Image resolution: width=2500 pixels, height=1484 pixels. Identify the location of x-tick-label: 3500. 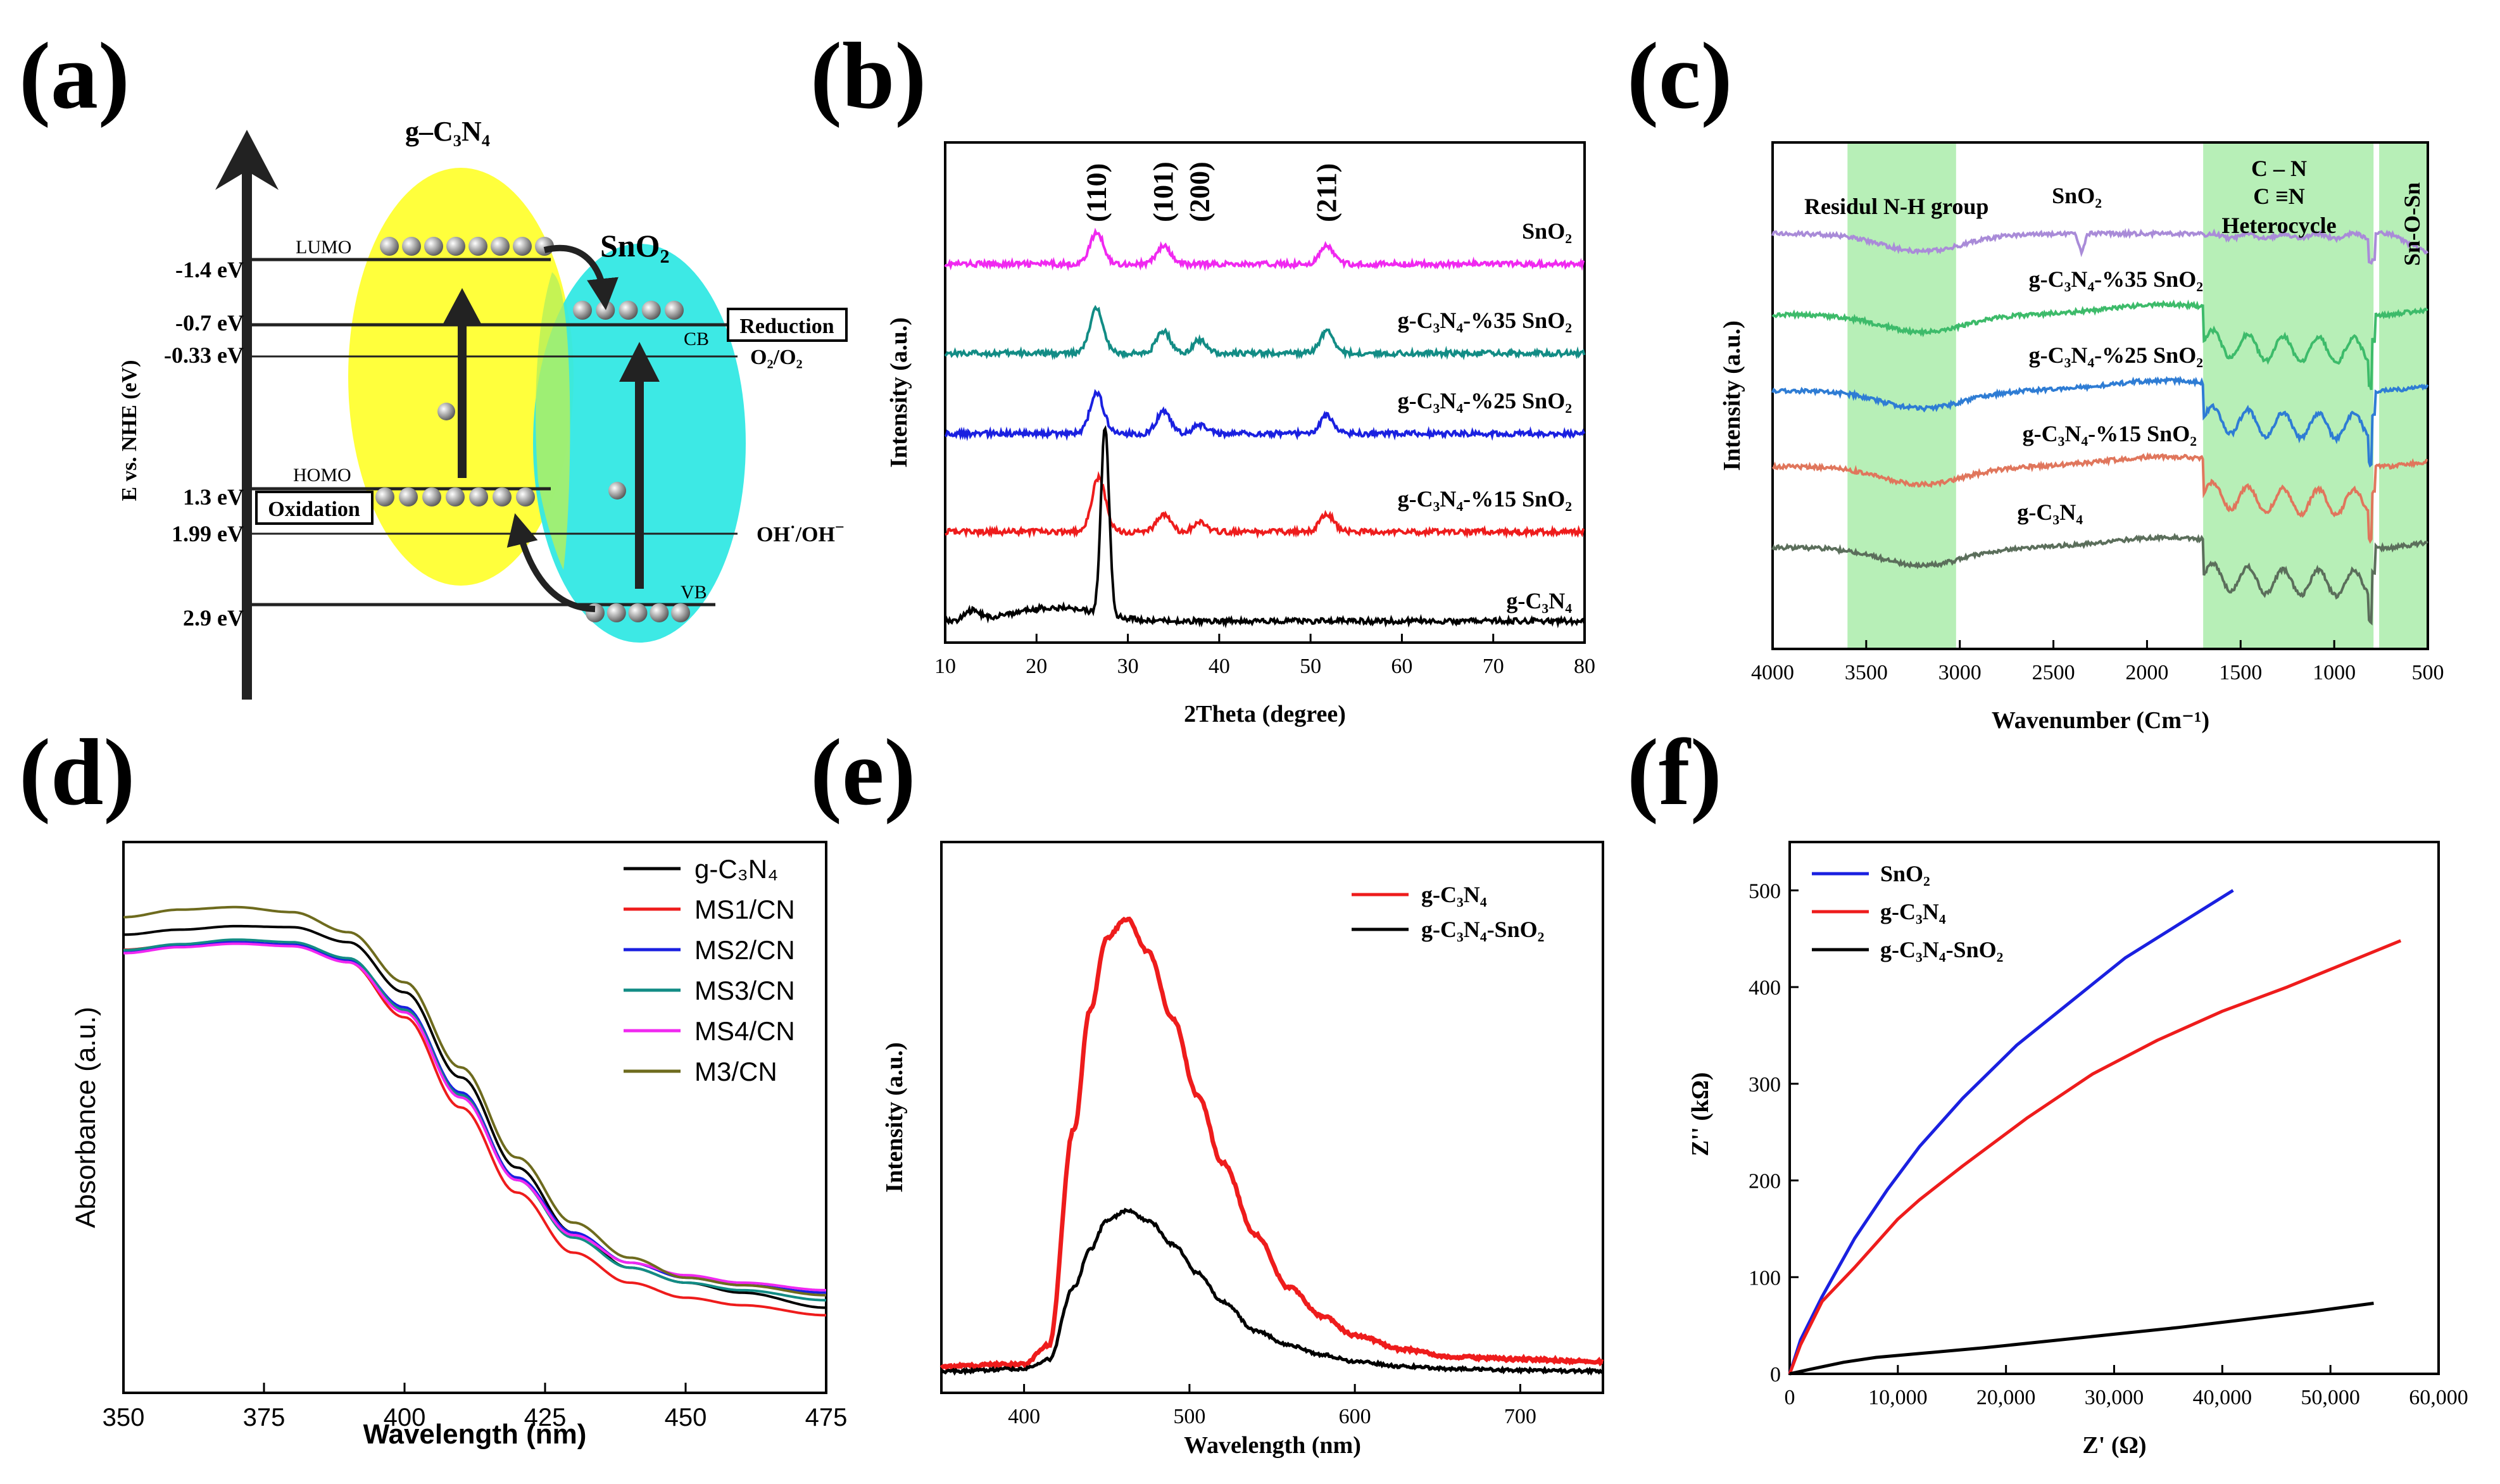
(1866, 672).